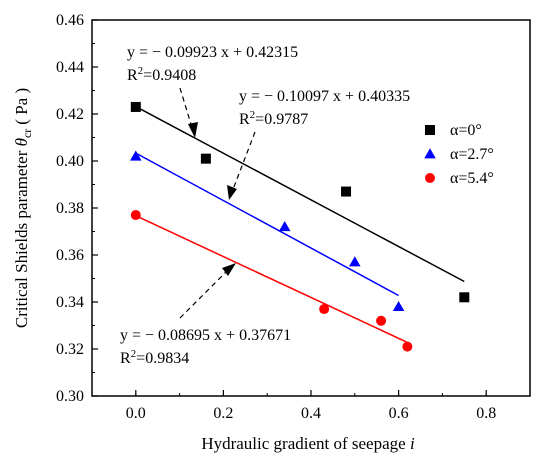 This screenshot has width=550, height=464. Describe the element at coordinates (161, 74) in the screenshot. I see `annotation-r2: R2=0.9408` at that location.